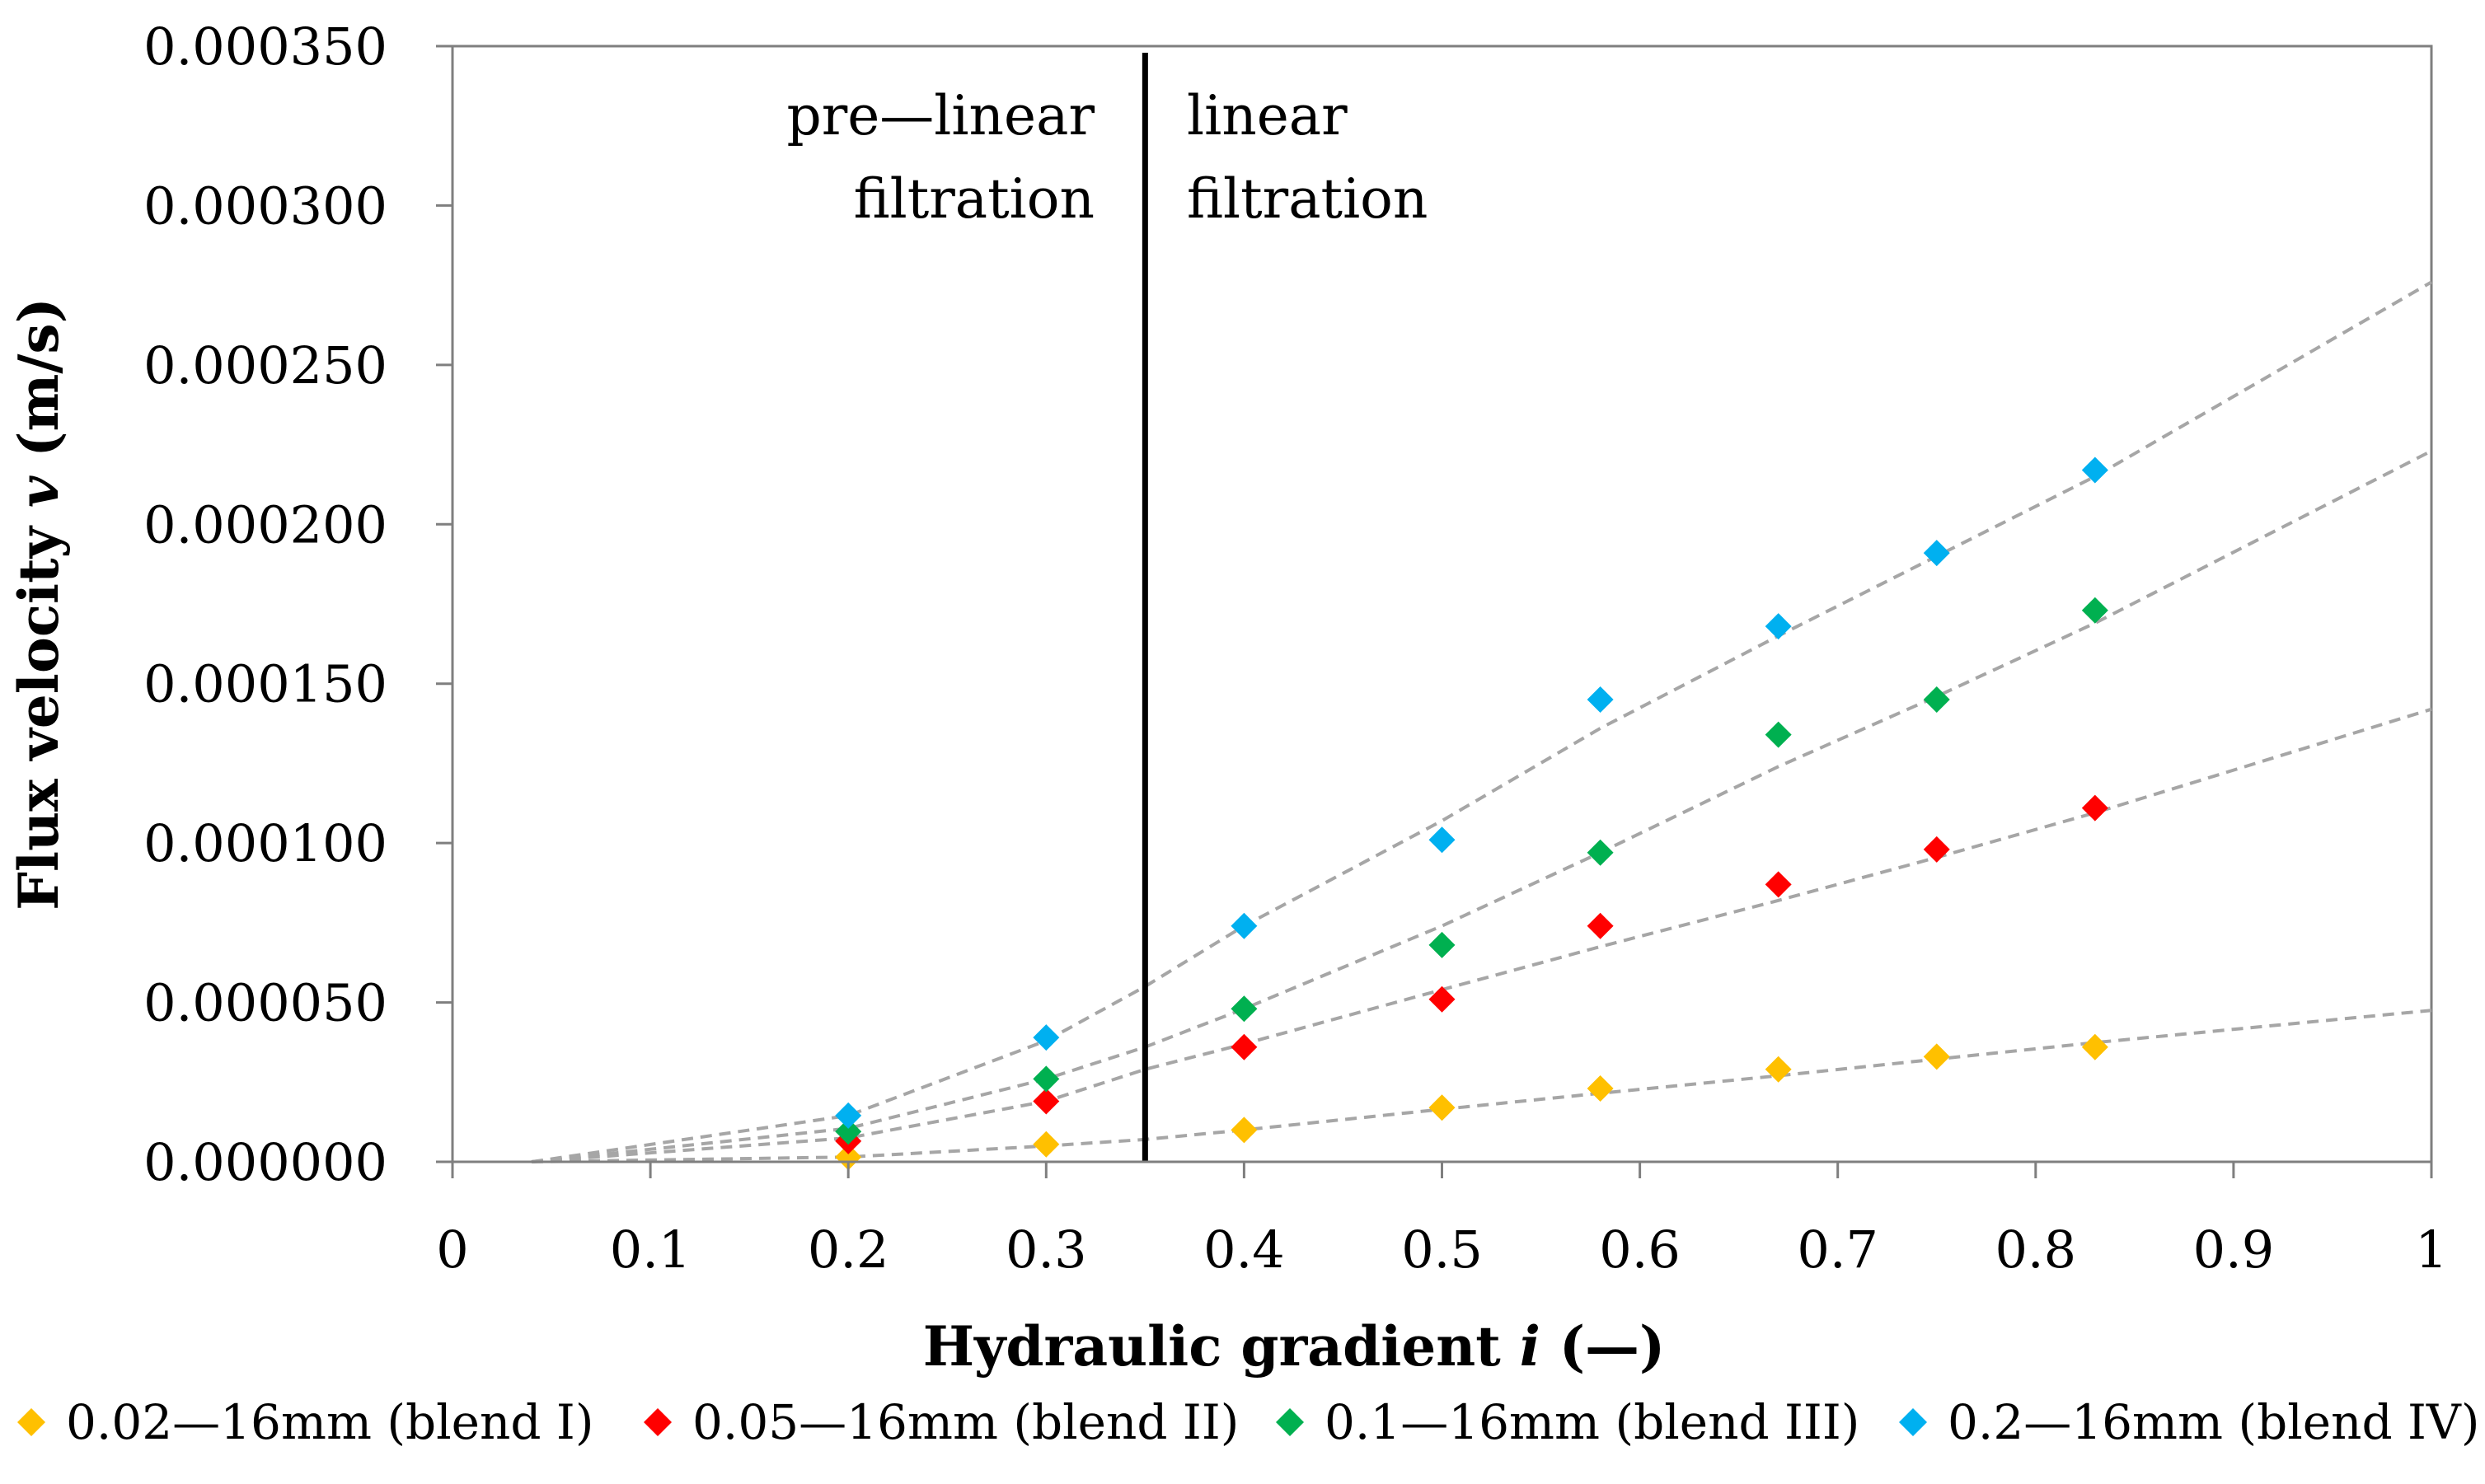  Describe the element at coordinates (2214, 1422) in the screenshot. I see `legend-label-4: 0.2—16mm (blend IV)` at that location.